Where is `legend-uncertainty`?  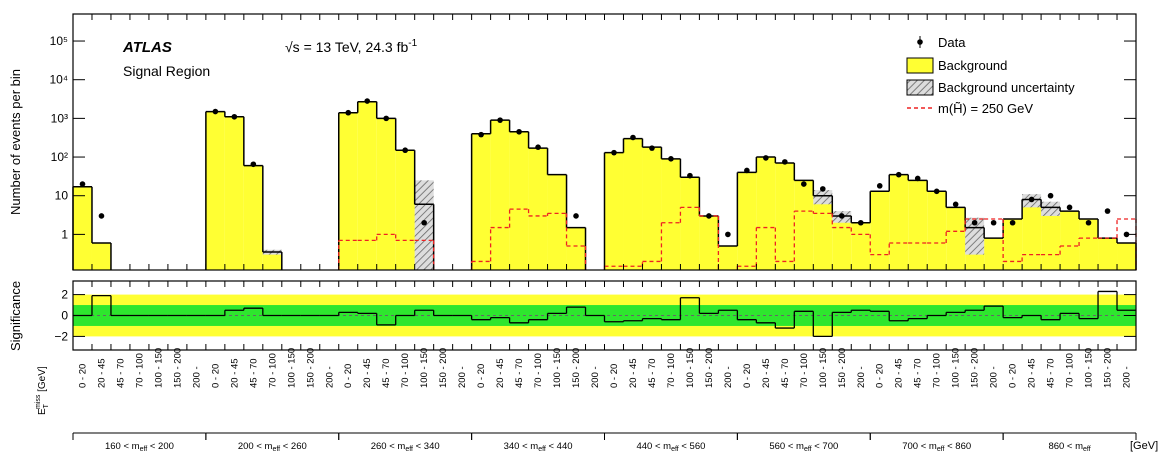
legend-uncertainty is located at coordinates (920, 87).